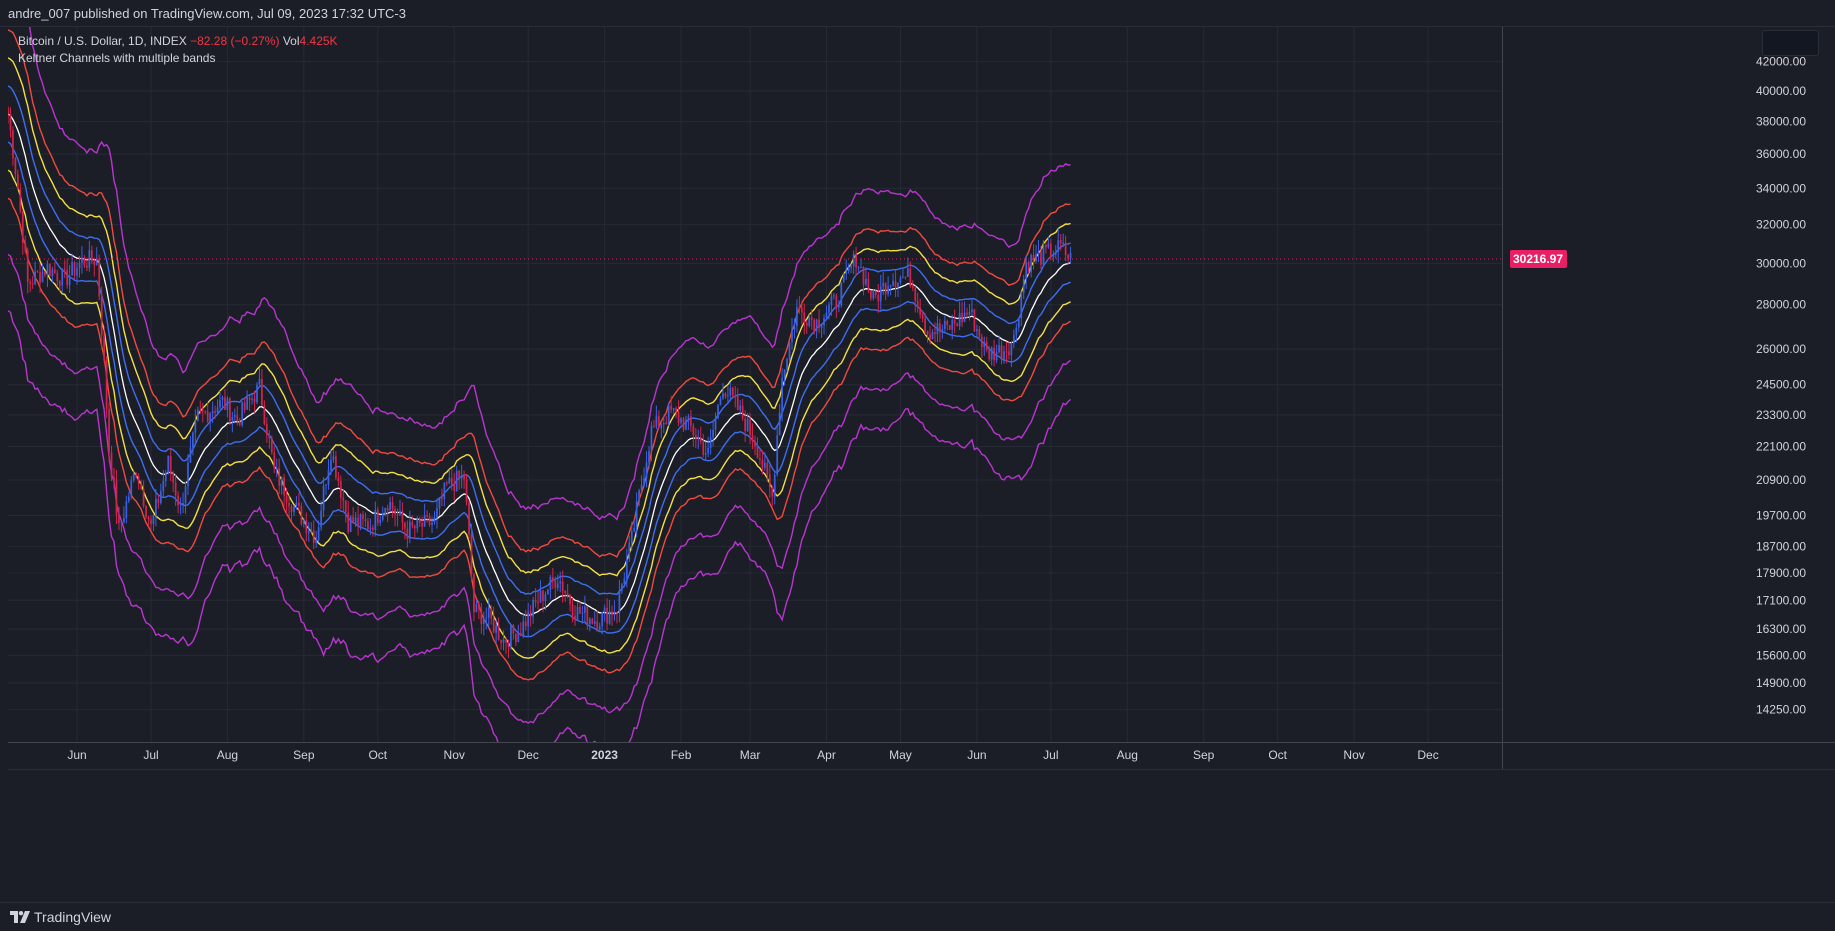  I want to click on legend-indicator: Keltner Channels with multiple bands, so click(117, 58).